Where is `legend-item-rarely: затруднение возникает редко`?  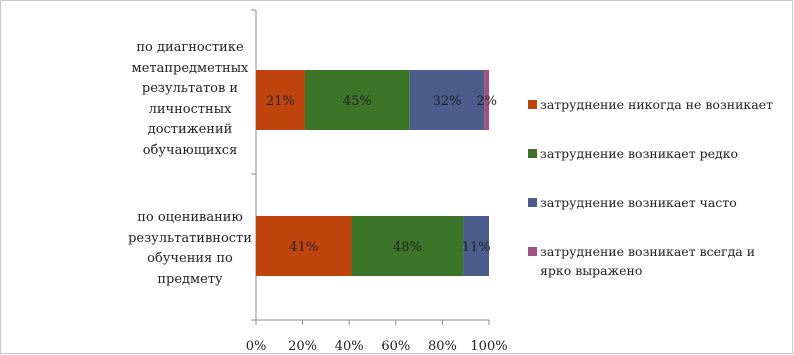
legend-item-rarely: затруднение возникает редко is located at coordinates (633, 153).